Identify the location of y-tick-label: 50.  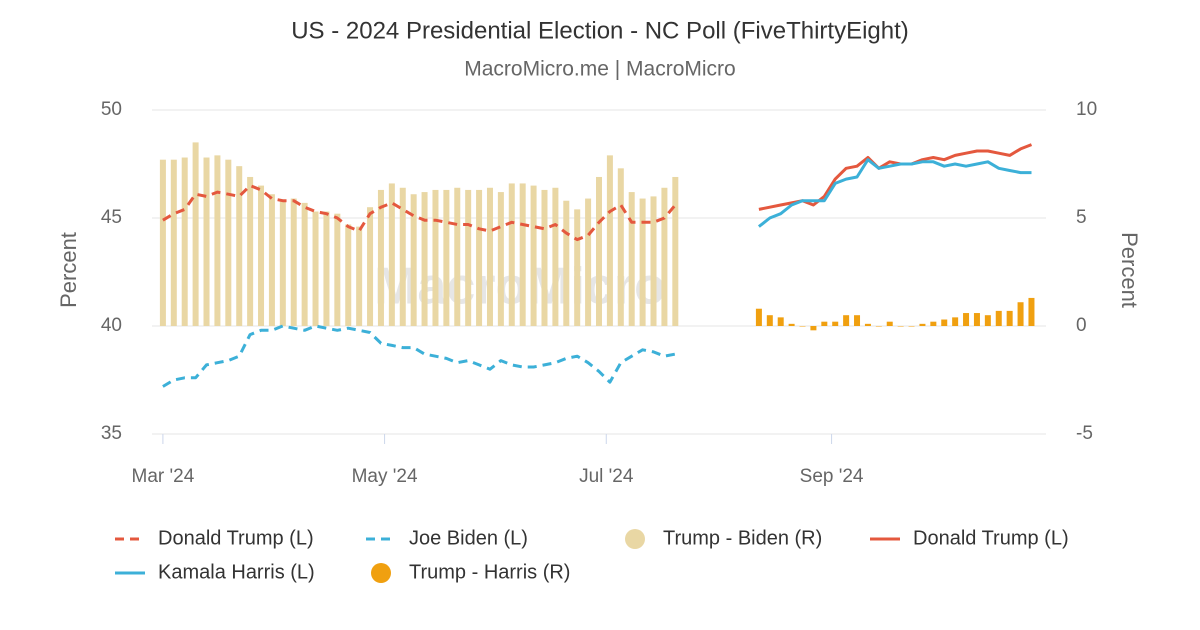
(111, 109).